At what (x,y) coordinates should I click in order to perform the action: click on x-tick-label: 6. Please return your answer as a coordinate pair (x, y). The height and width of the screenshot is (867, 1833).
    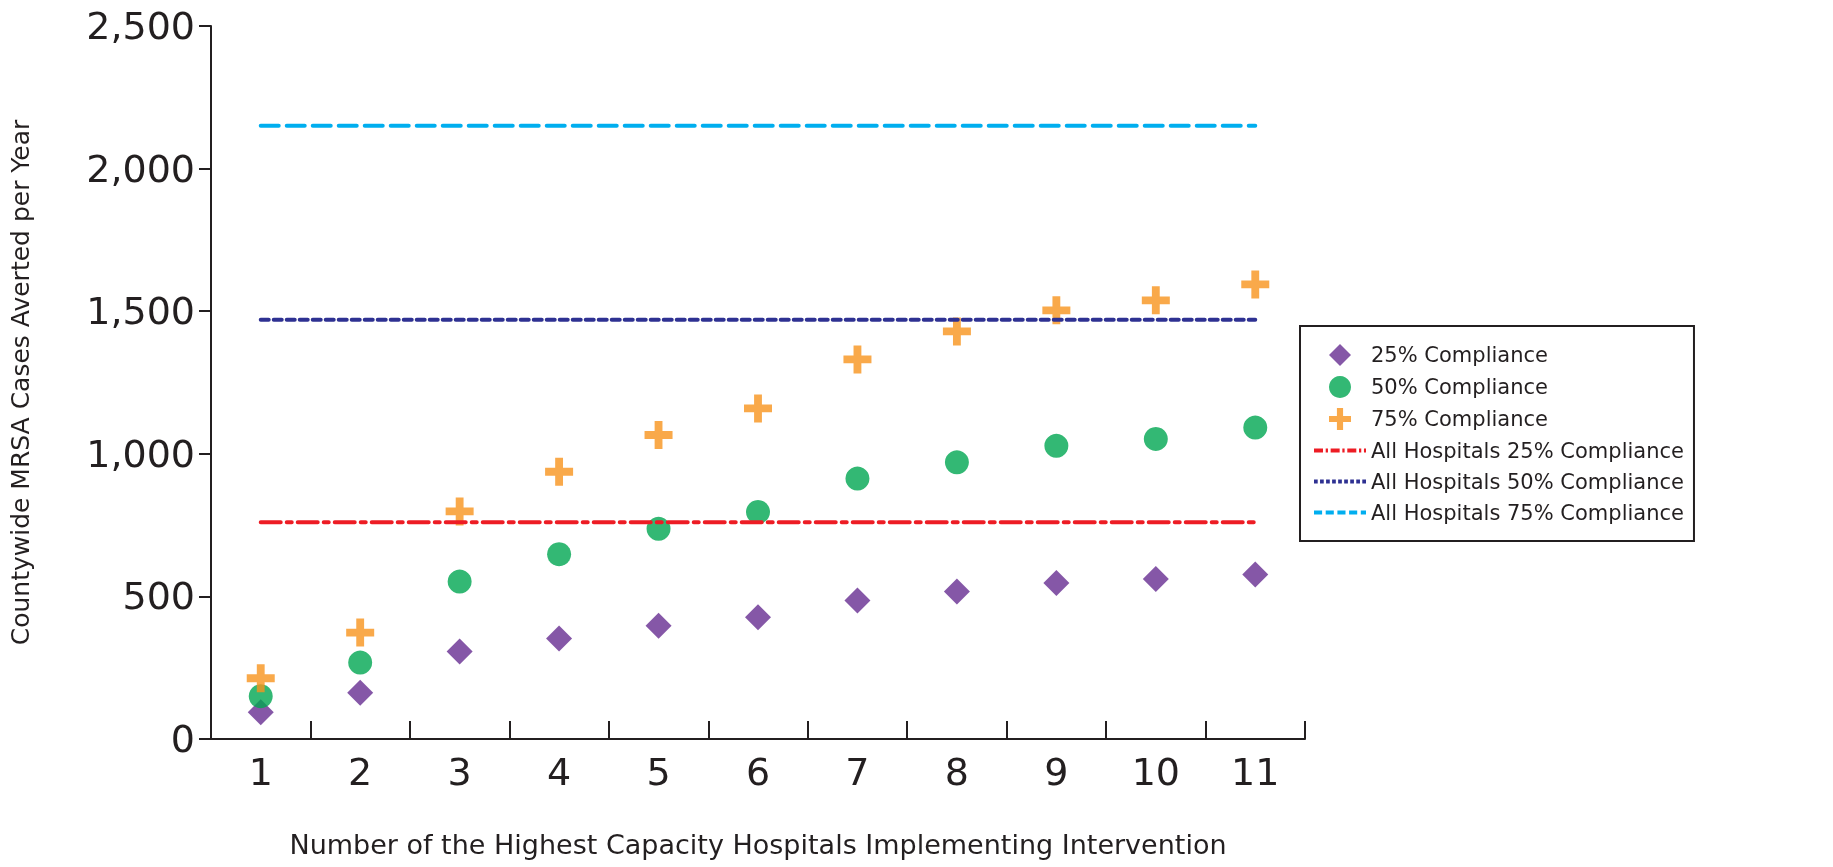
    Looking at the image, I should click on (758, 772).